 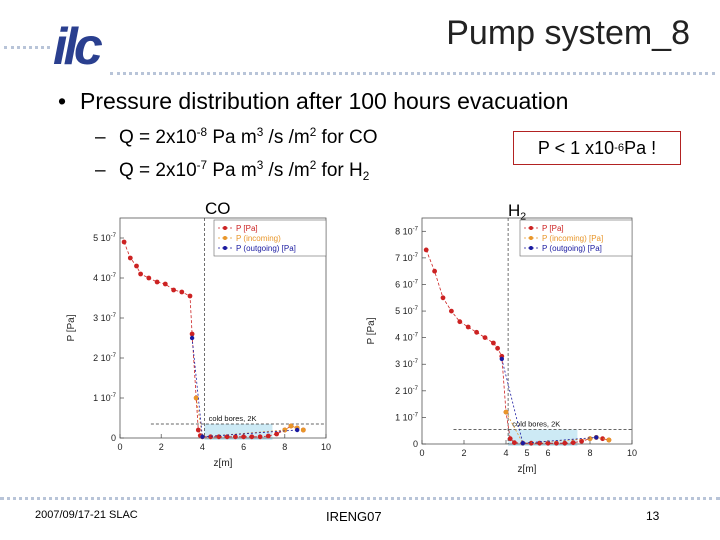 What do you see at coordinates (407, 258) in the screenshot?
I see `y-tick-label: 7 10-7` at bounding box center [407, 258].